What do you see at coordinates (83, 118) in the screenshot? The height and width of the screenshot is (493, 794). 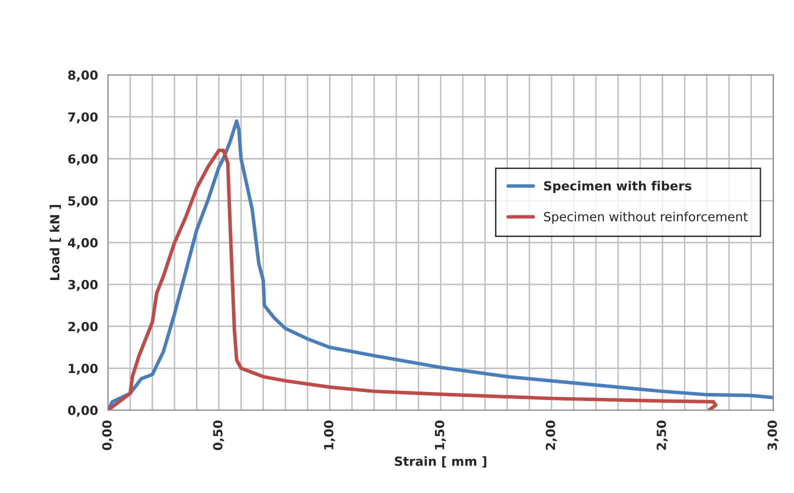 I see `y-tick-label: 7,00` at bounding box center [83, 118].